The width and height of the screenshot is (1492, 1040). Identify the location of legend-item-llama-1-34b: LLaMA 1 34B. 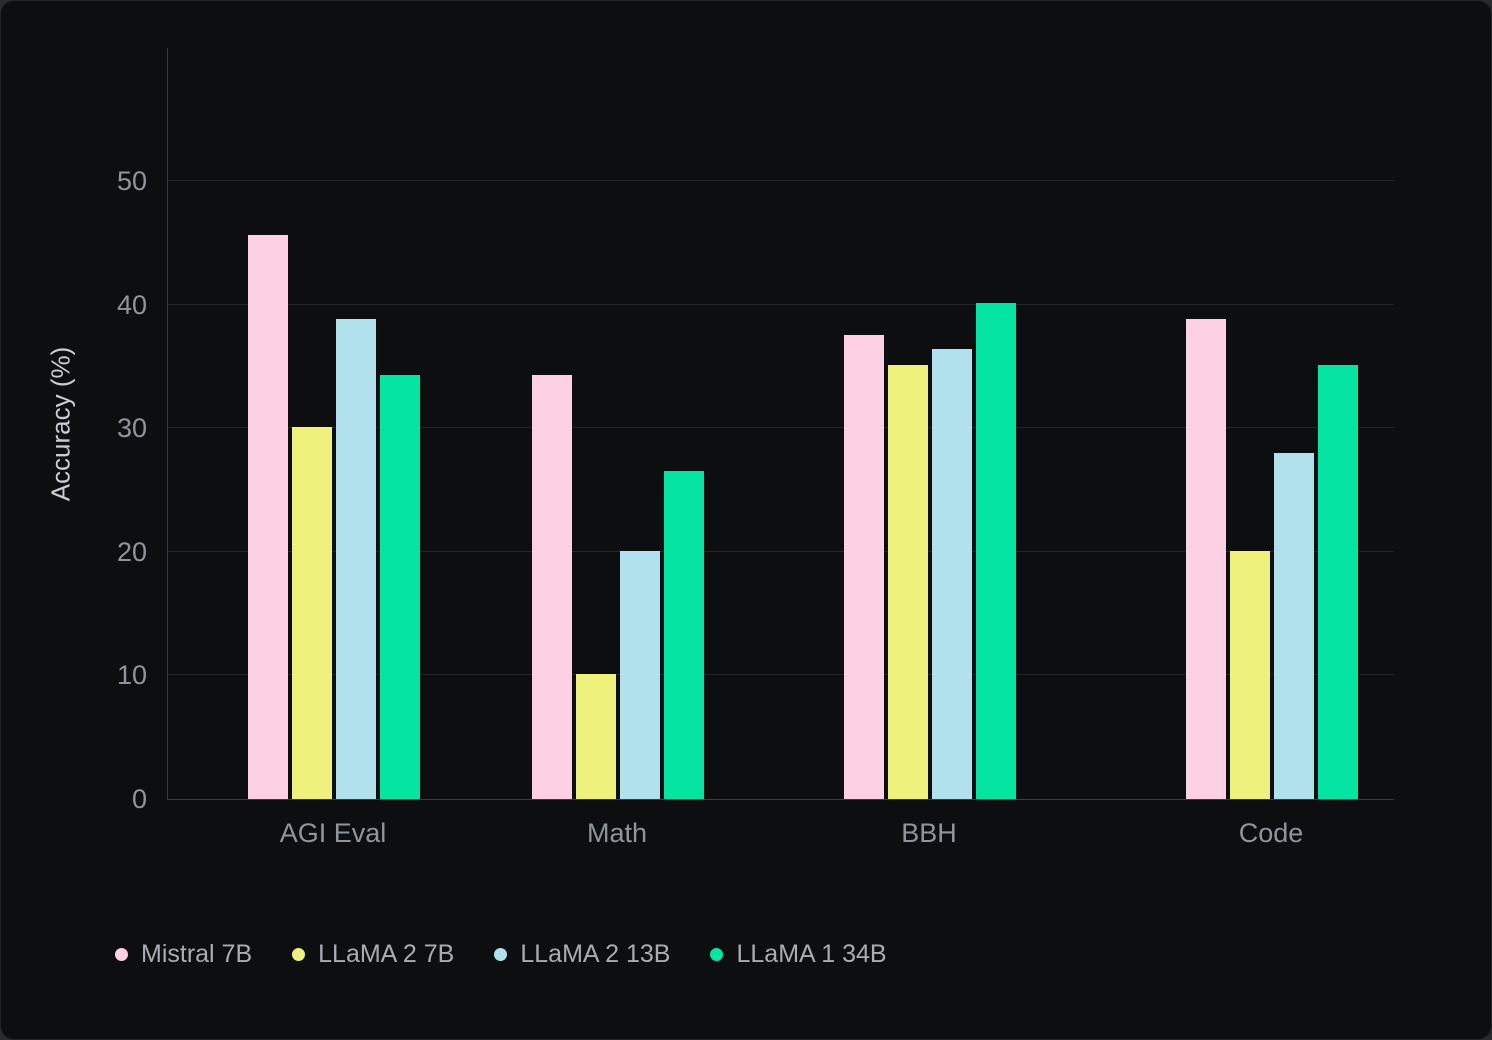
(798, 954).